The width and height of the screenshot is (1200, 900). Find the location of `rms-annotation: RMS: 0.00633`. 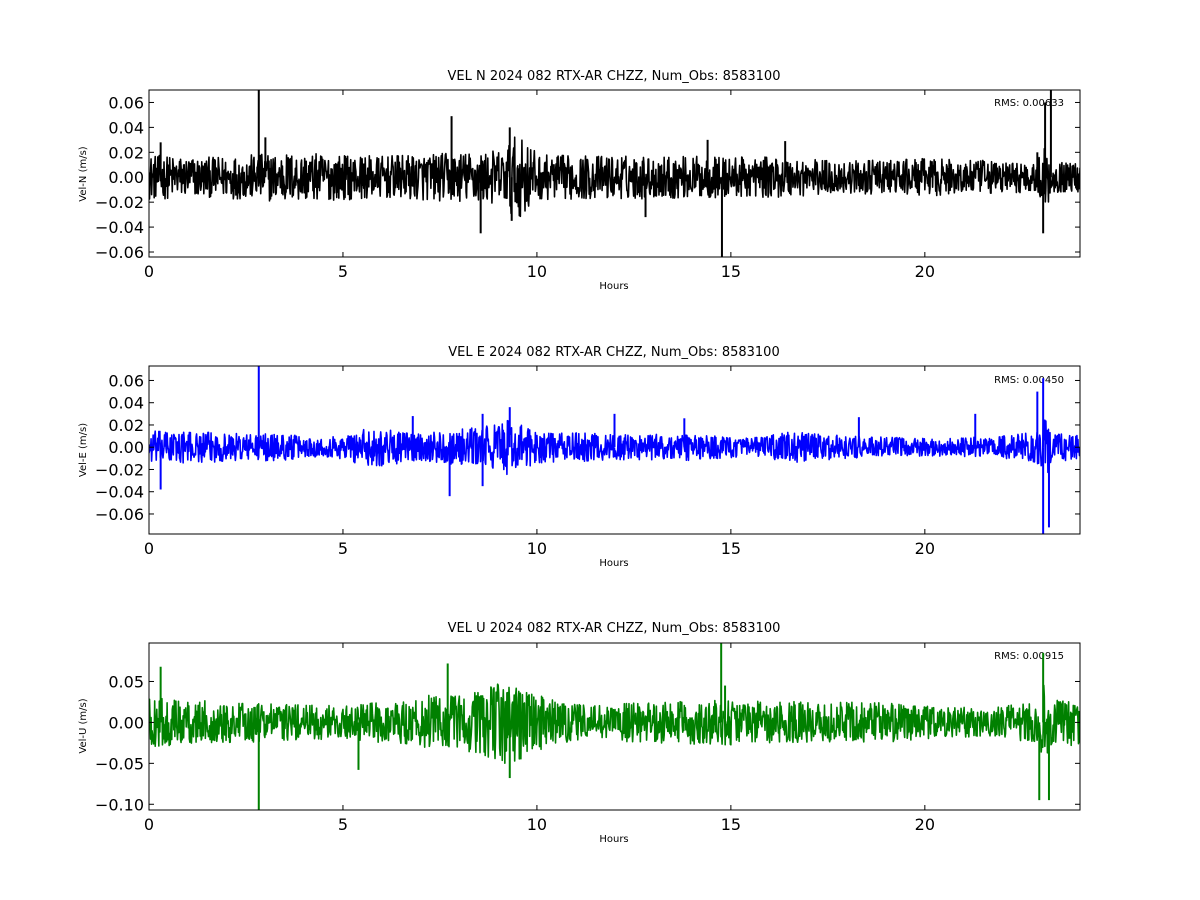

rms-annotation: RMS: 0.00633 is located at coordinates (1029, 103).